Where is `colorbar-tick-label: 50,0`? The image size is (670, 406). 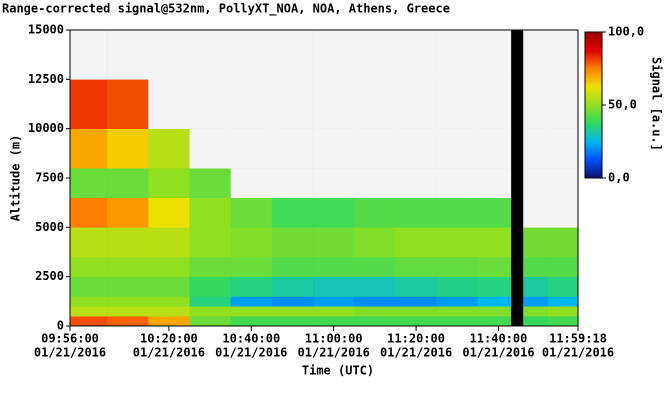 colorbar-tick-label: 50,0 is located at coordinates (622, 105).